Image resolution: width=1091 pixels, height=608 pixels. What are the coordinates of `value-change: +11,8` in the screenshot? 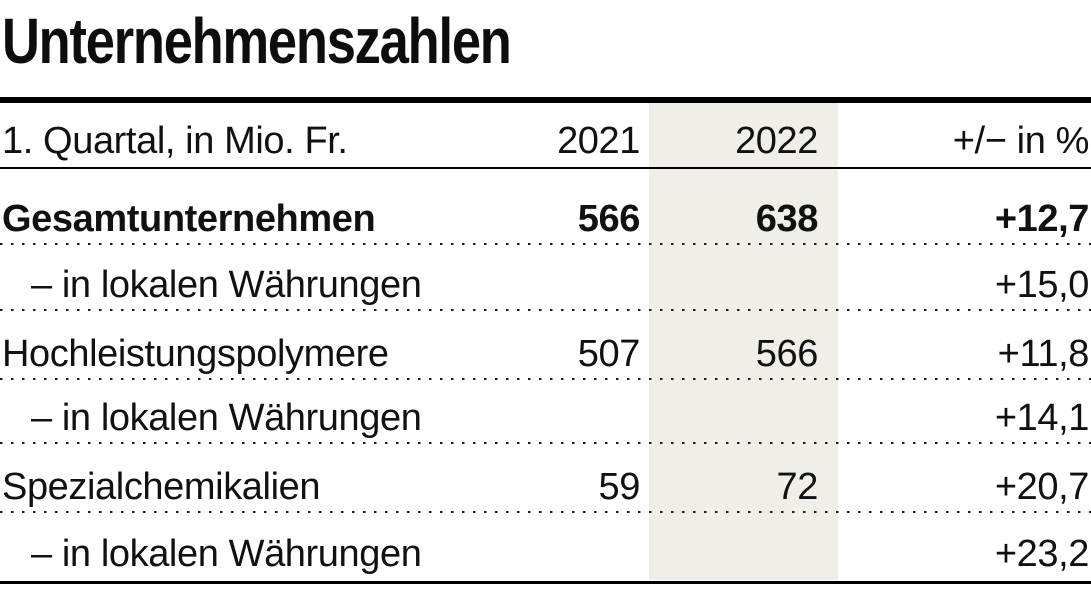 It's located at (1043, 354).